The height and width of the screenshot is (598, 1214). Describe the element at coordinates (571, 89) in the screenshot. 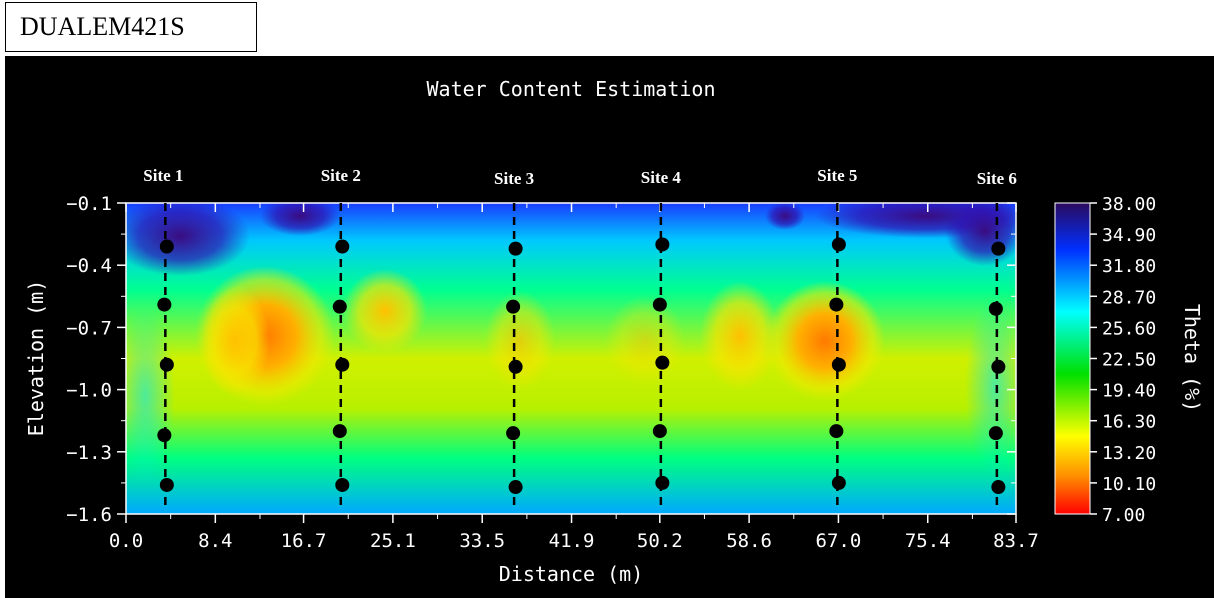

I see `chart-title: Water Content Estimation` at that location.